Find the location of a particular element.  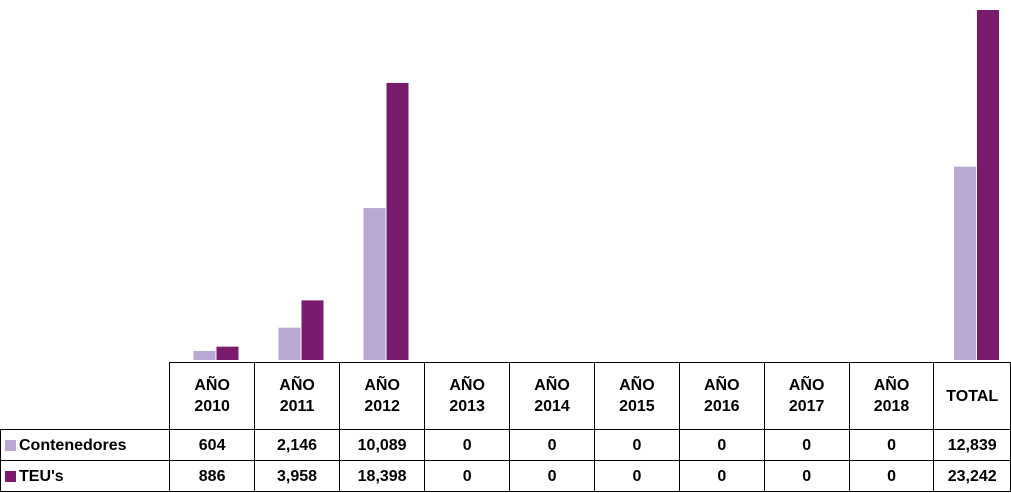

legend-entry: Contenedores is located at coordinates (85, 445).